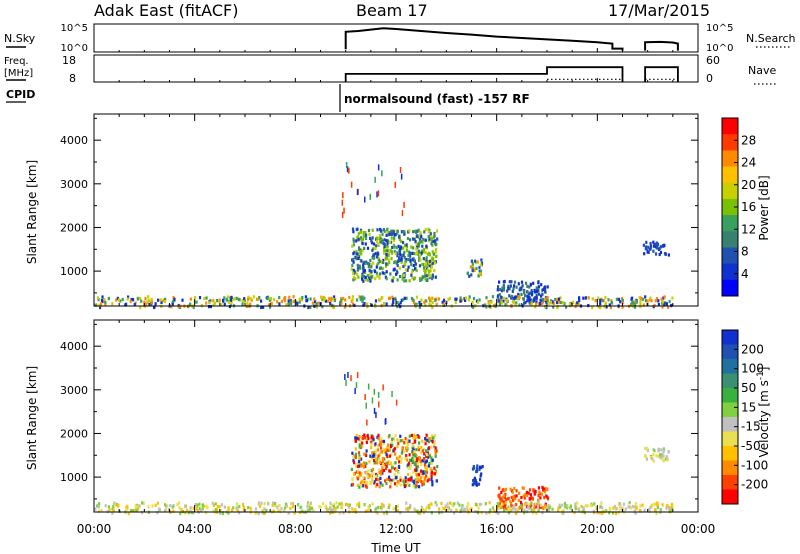 The height and width of the screenshot is (554, 800). I want to click on freq-strip-frame, so click(396, 68).